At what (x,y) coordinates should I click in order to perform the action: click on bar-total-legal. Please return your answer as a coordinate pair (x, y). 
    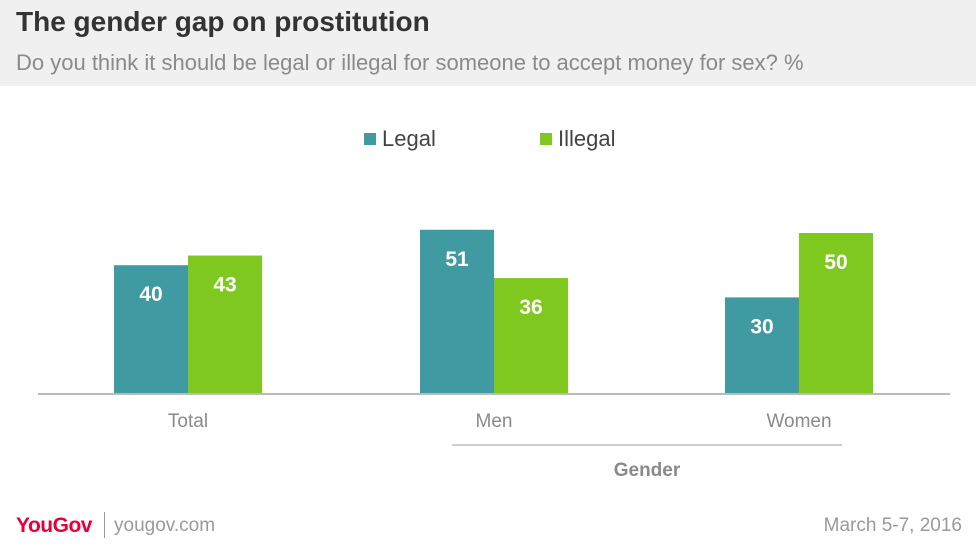
    Looking at the image, I should click on (151, 329).